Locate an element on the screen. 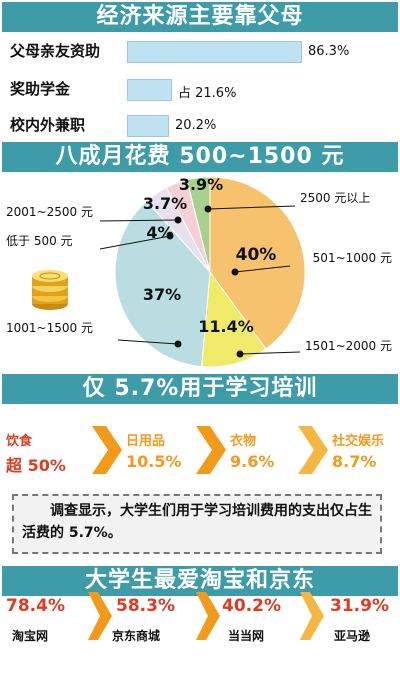 The width and height of the screenshot is (400, 674). coins-icon is located at coordinates (50, 290).